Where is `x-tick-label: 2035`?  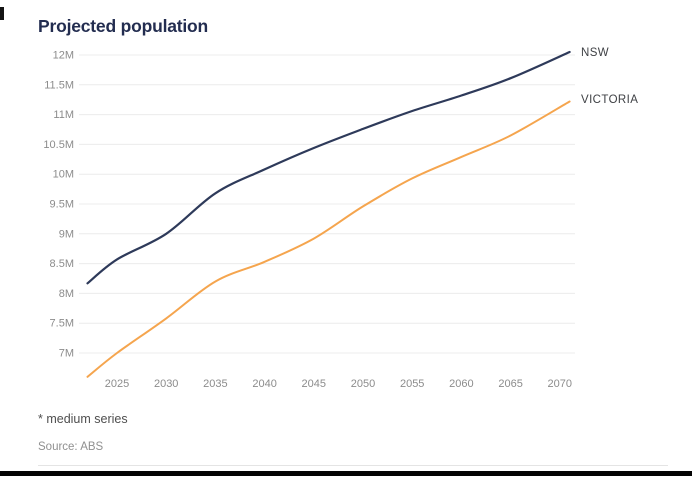
x-tick-label: 2035 is located at coordinates (215, 384).